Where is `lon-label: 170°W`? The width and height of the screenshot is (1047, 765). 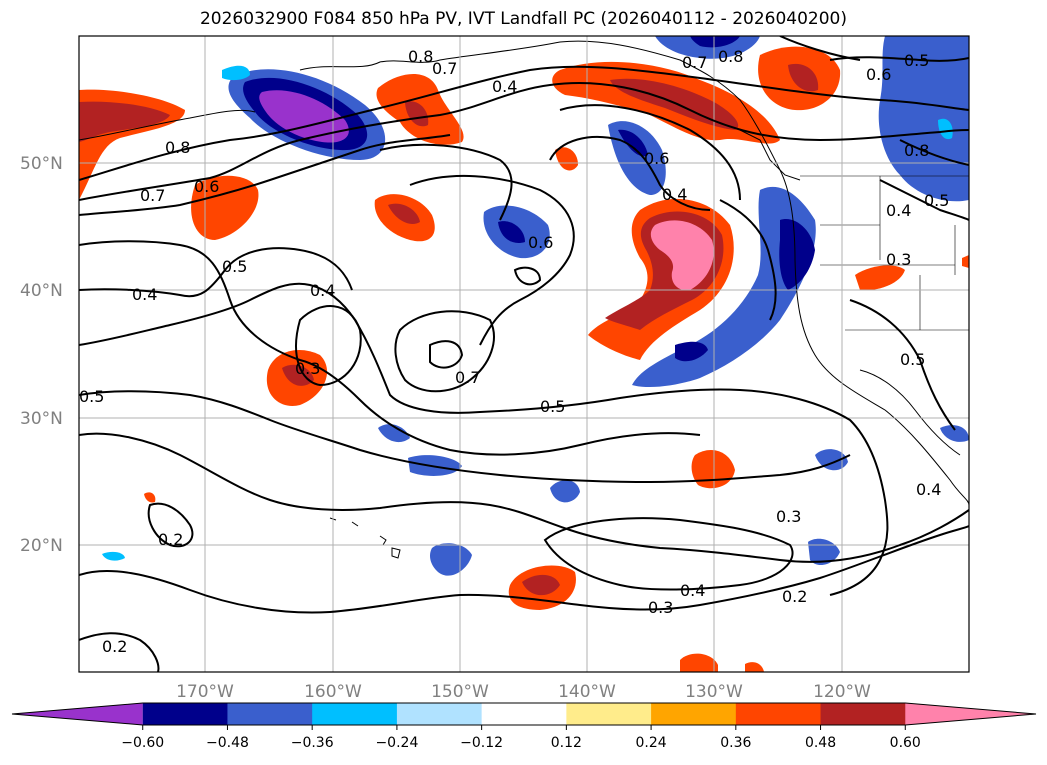
lon-label: 170°W is located at coordinates (205, 692).